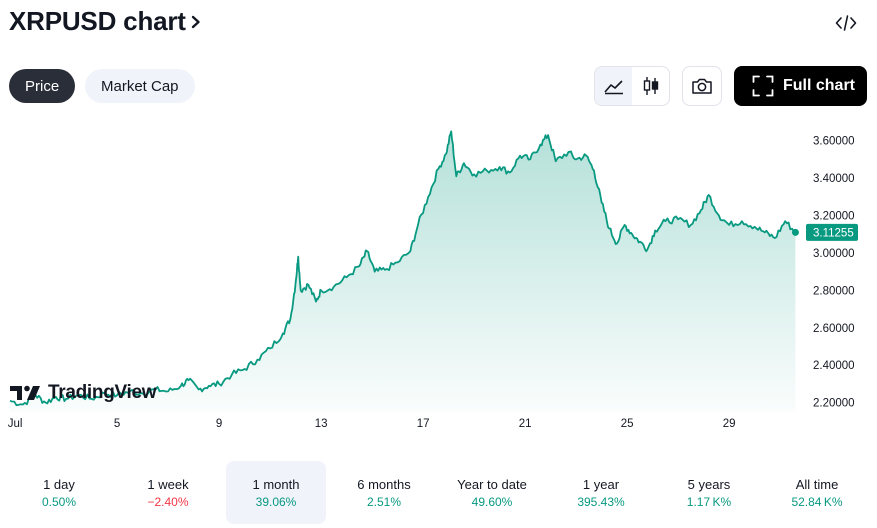  Describe the element at coordinates (846, 23) in the screenshot. I see `embed-code-icon` at that location.